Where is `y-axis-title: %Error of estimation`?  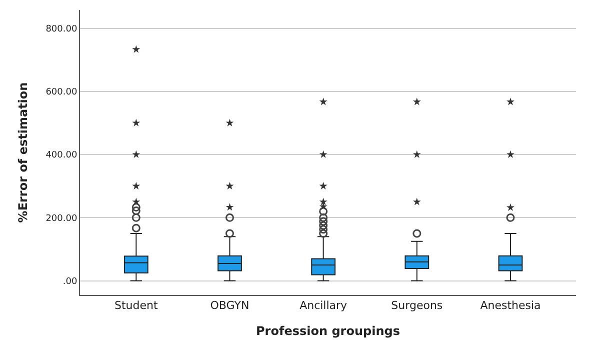
y-axis-title: %Error of estimation is located at coordinates (23, 152).